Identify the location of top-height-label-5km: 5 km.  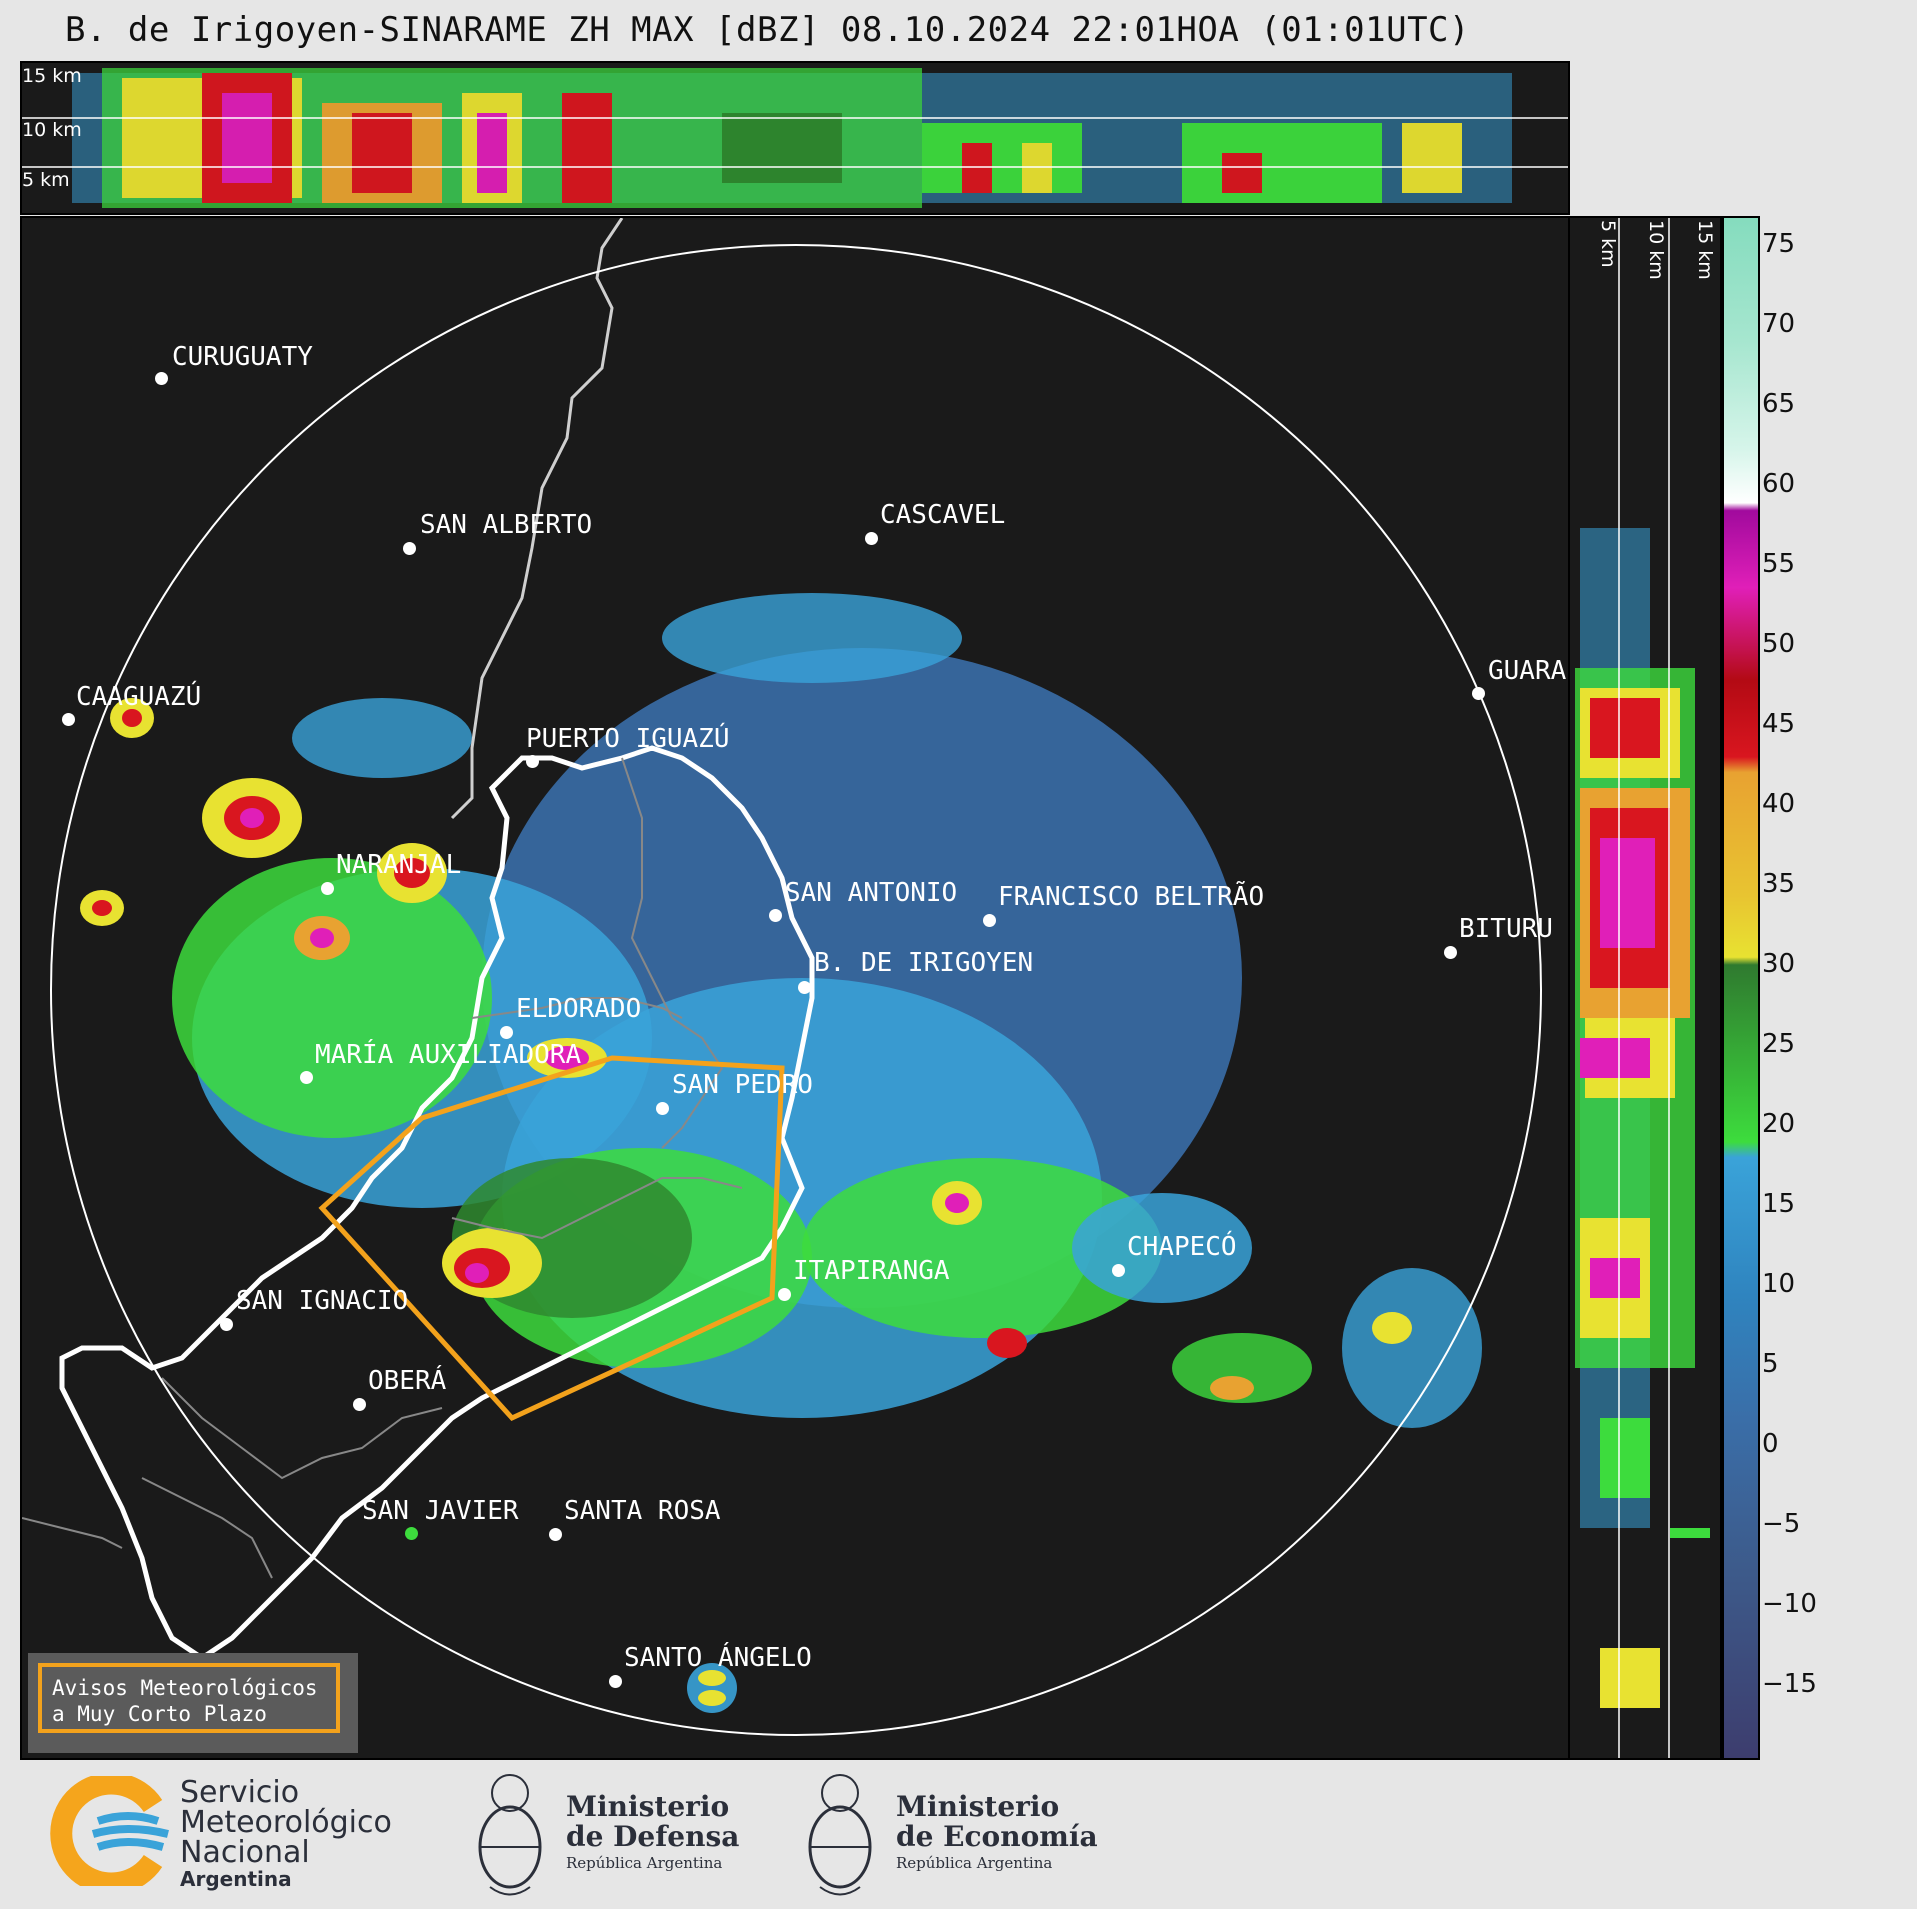
(46, 180).